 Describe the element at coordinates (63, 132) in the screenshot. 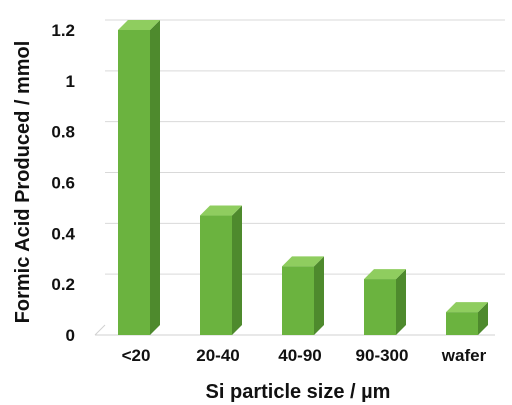

I see `y-tick-label: 0.8` at that location.